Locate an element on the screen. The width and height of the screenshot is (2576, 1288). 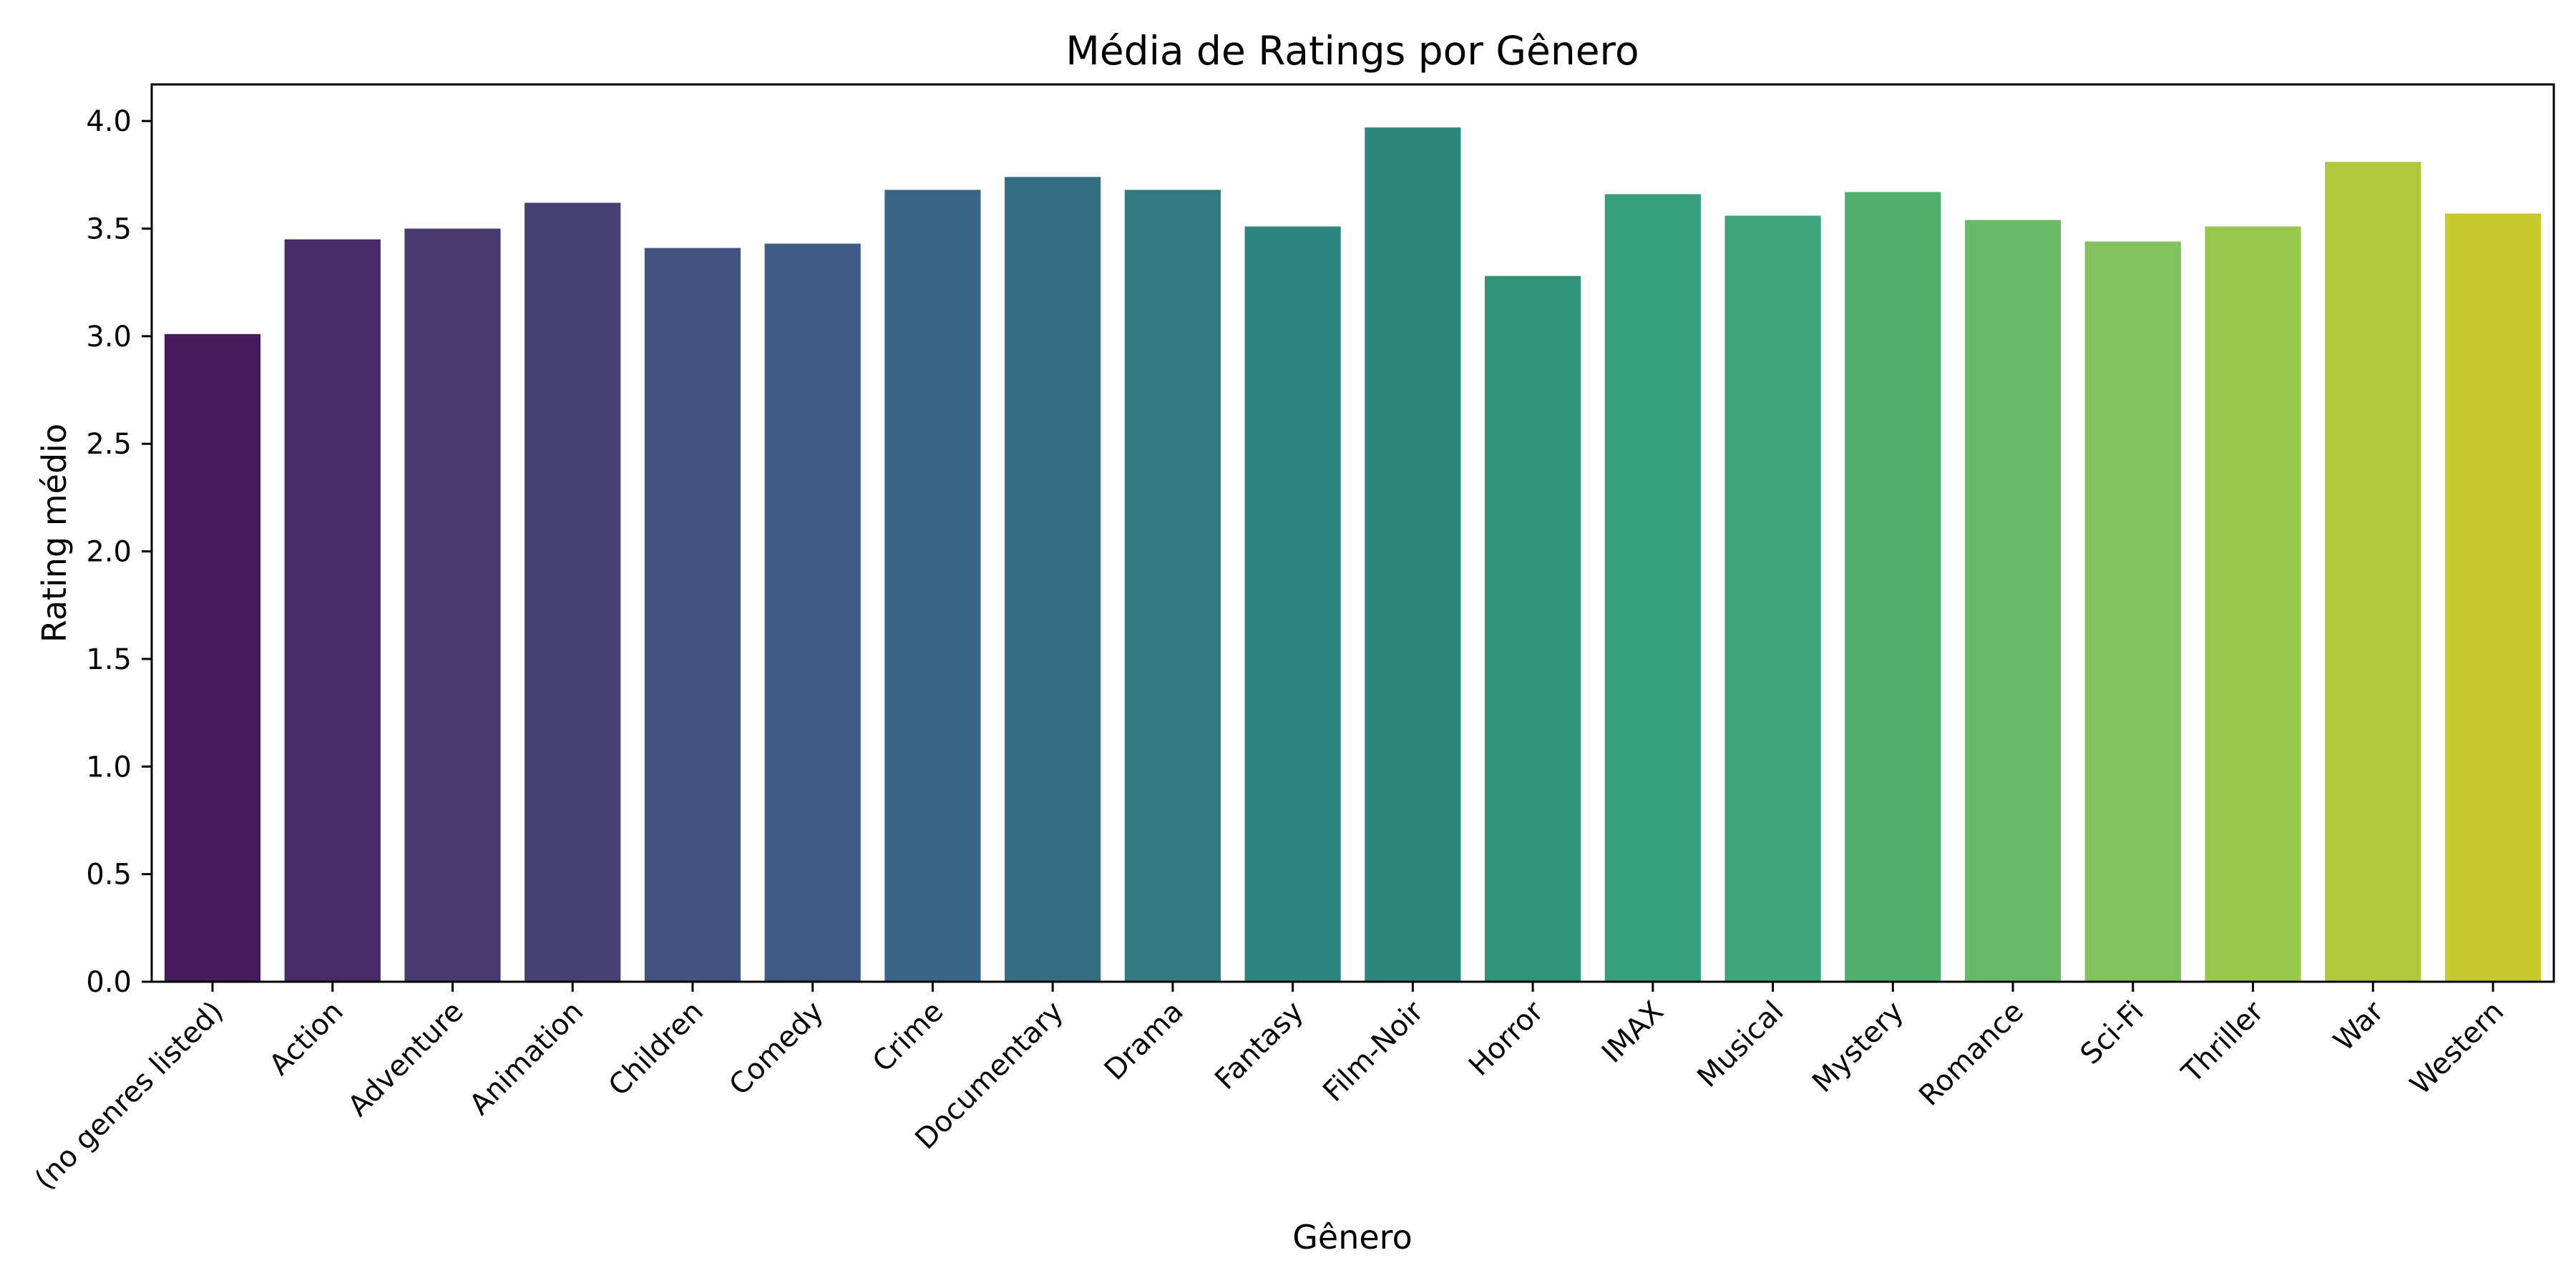
y-tick-label: 4.0 is located at coordinates (109, 122).